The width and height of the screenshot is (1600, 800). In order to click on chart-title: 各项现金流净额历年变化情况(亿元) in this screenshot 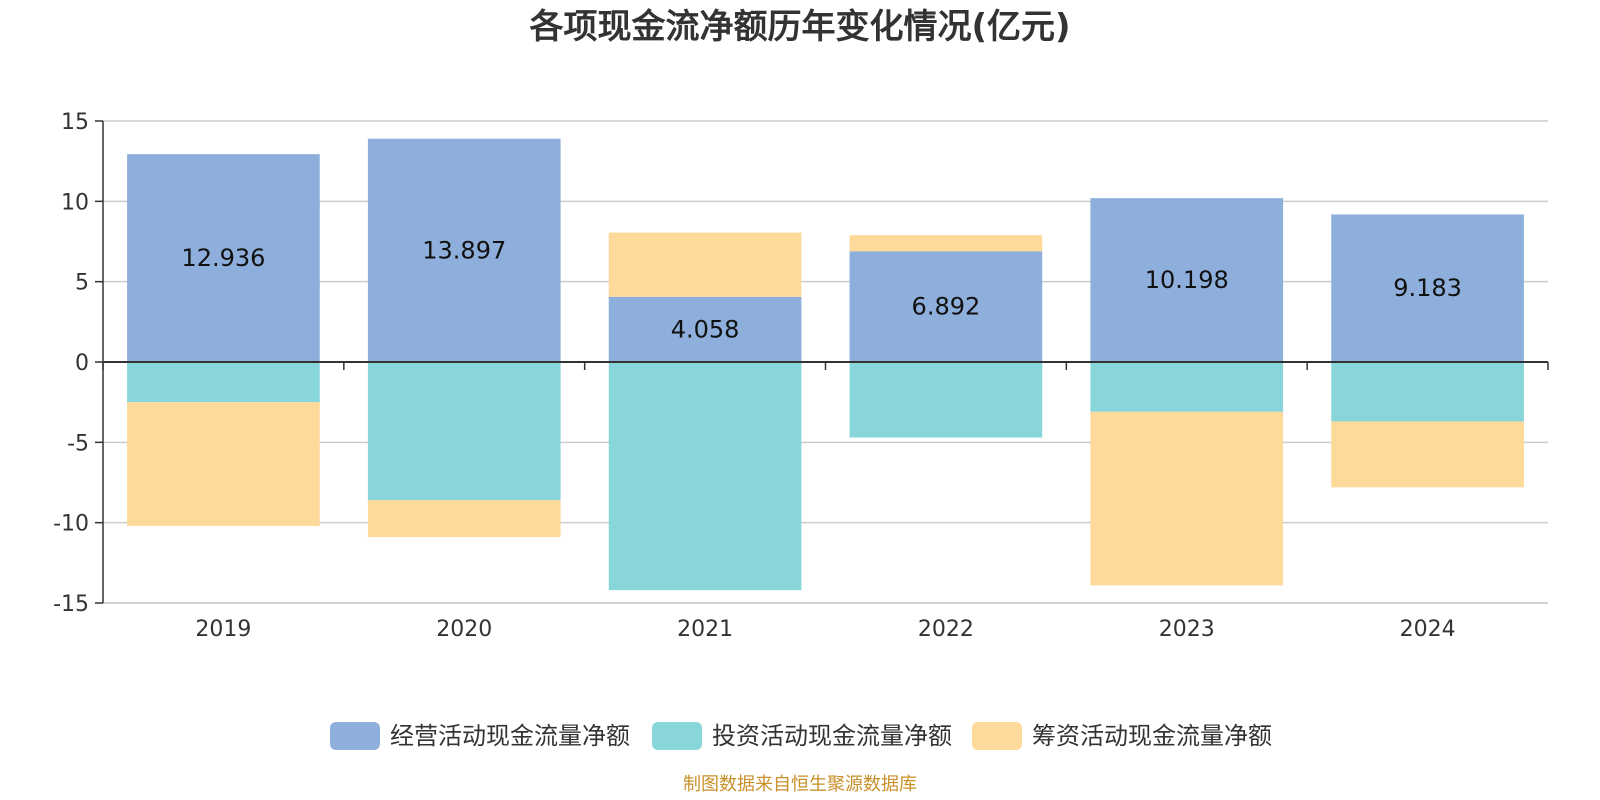, I will do `click(799, 27)`.